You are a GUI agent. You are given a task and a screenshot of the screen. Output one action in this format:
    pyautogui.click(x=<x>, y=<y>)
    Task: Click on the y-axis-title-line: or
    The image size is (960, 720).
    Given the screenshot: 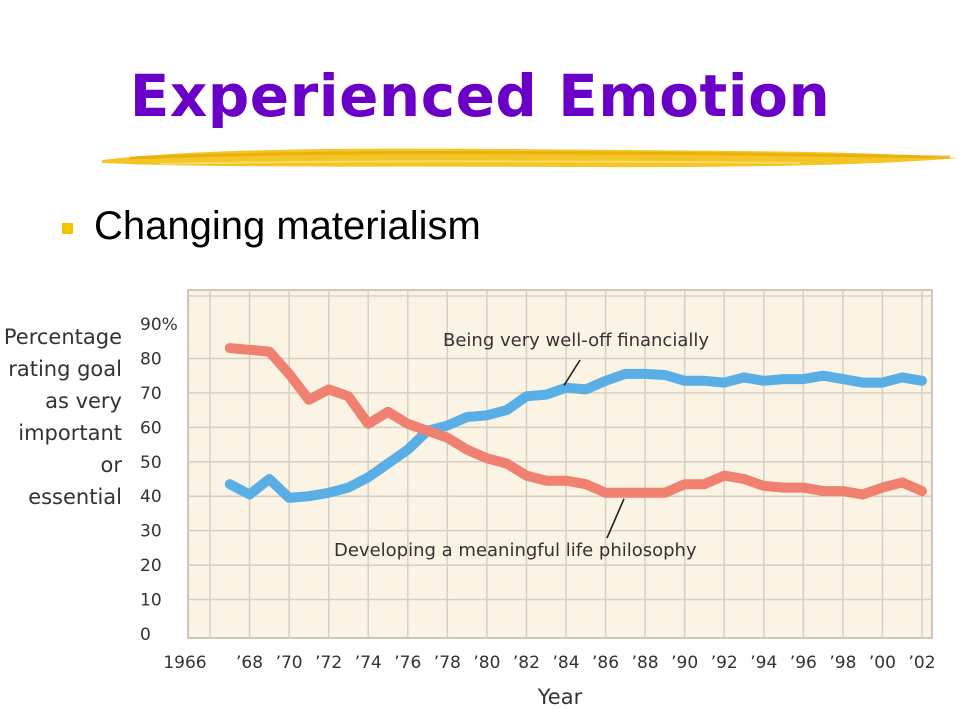 What is the action you would take?
    pyautogui.click(x=112, y=465)
    